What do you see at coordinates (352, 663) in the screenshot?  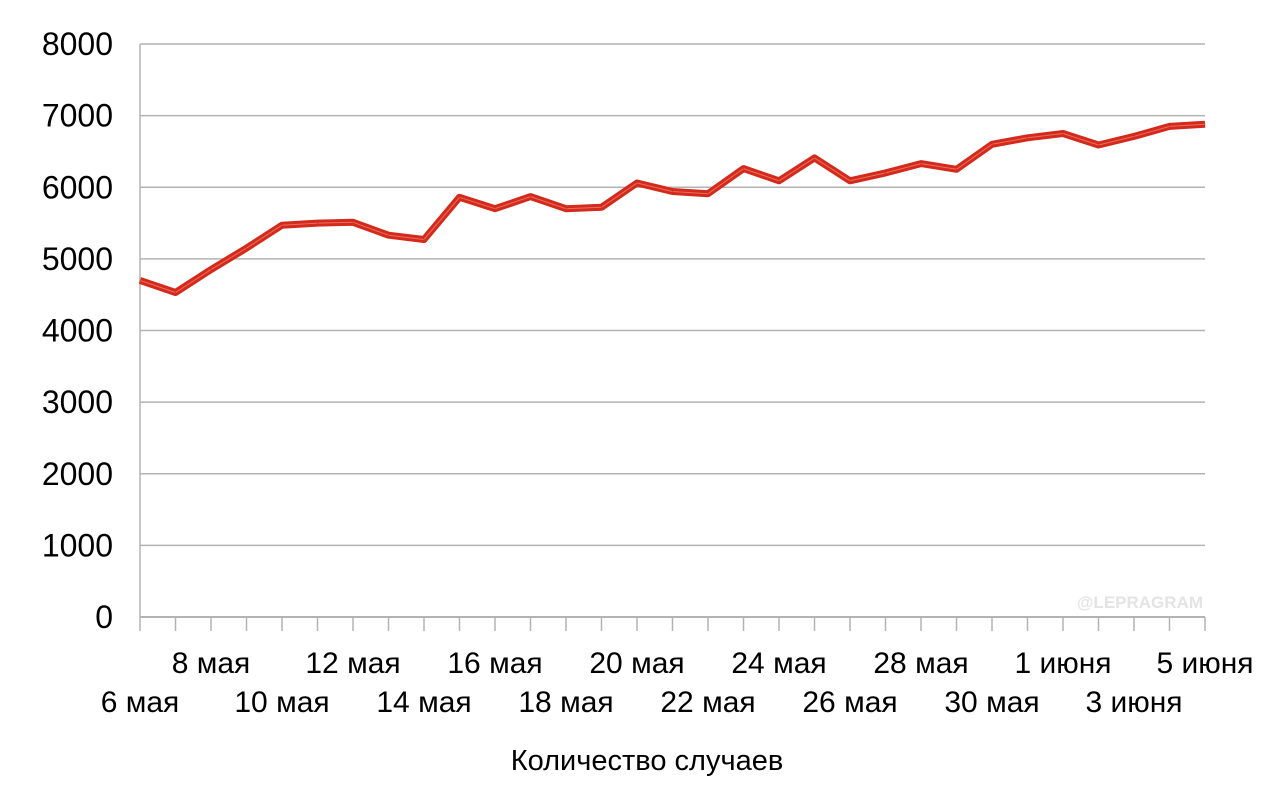 I see `x-tick-label: 12 мая` at bounding box center [352, 663].